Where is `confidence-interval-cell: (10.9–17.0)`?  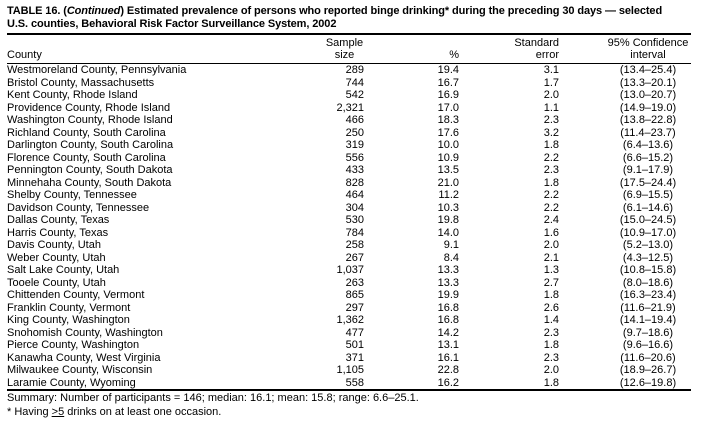
confidence-interval-cell: (10.9–17.0) is located at coordinates (648, 232).